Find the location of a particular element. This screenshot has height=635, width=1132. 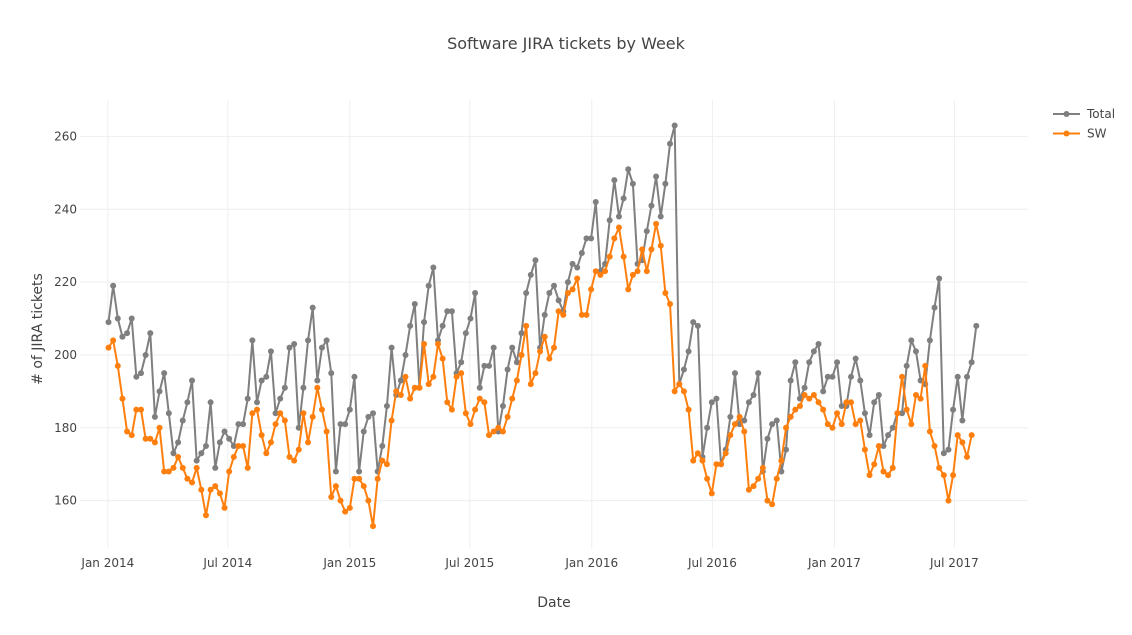

x-tick-label: Jan 2015 is located at coordinates (349, 563).